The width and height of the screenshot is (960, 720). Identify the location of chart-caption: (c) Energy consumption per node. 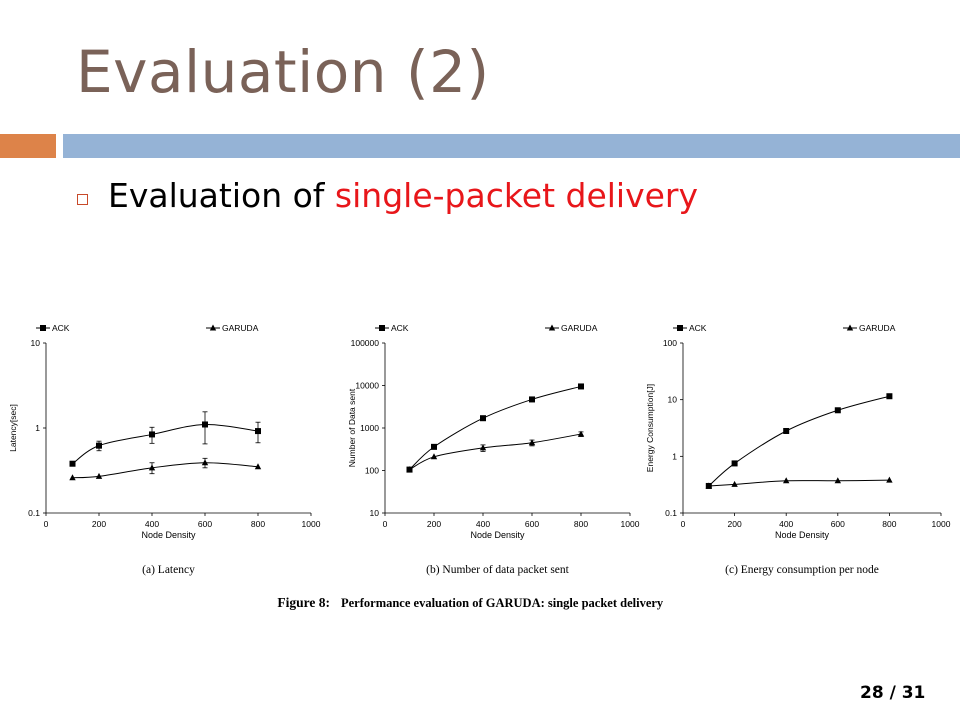
(802, 570).